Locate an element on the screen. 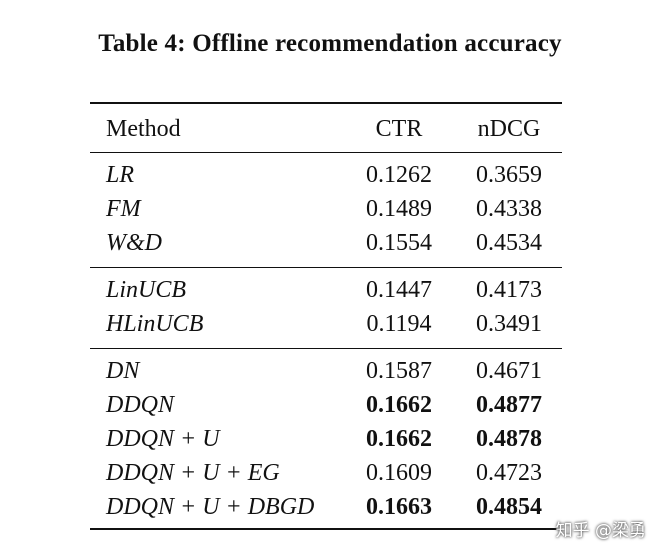 The height and width of the screenshot is (555, 660). table-row-ddqn-u: DDQN + U 0.1662 0.4878 is located at coordinates (326, 439).